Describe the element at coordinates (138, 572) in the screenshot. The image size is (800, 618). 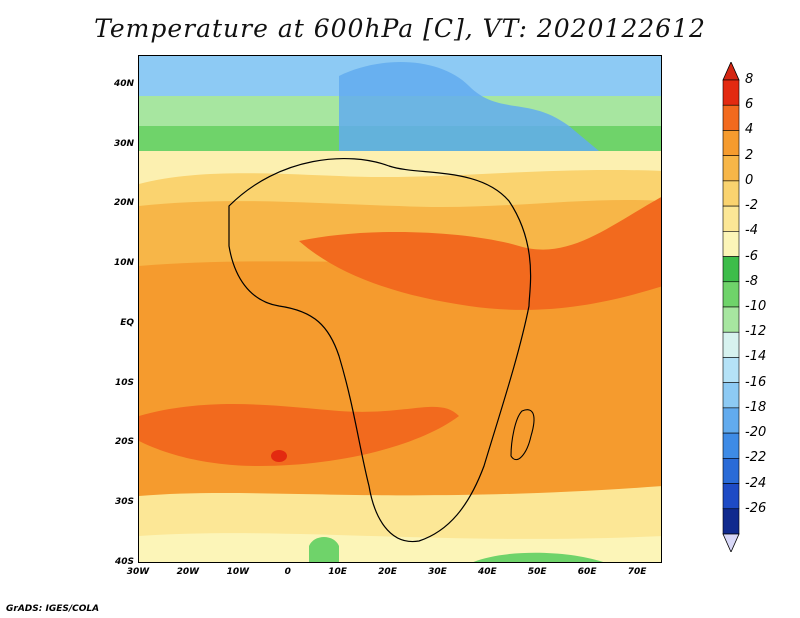
I see `lon-tick-label: 30W` at that location.